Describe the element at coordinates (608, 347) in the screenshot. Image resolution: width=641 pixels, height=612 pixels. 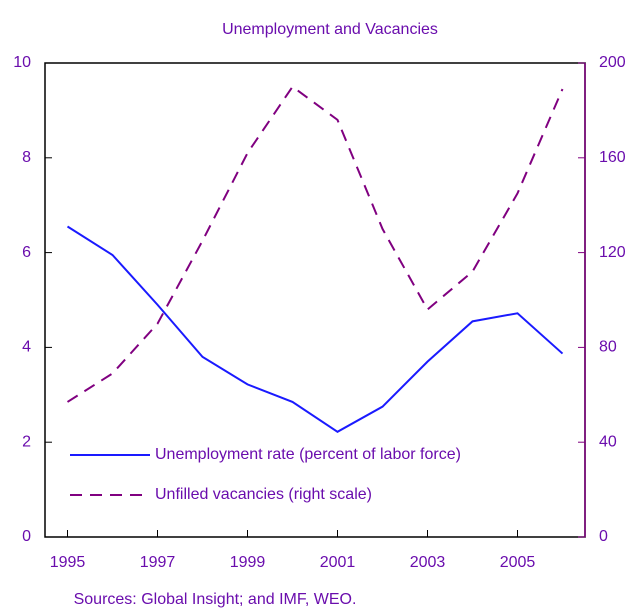
I see `y2-tick-label: 80` at that location.